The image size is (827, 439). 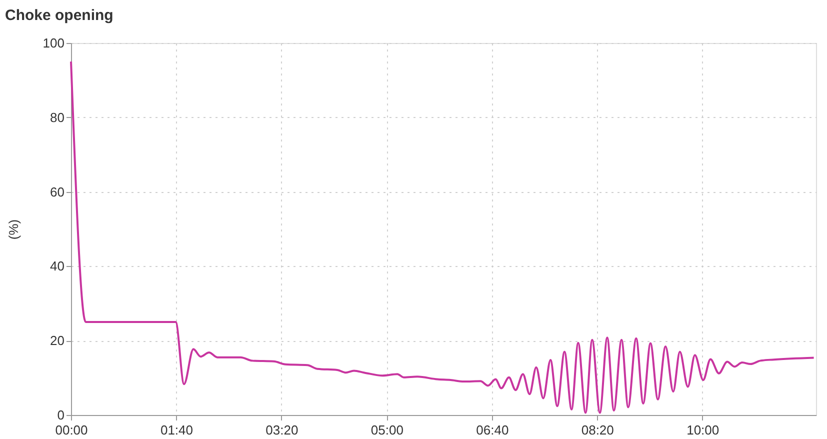 What do you see at coordinates (71, 430) in the screenshot?
I see `x-tick-label: 00:00` at bounding box center [71, 430].